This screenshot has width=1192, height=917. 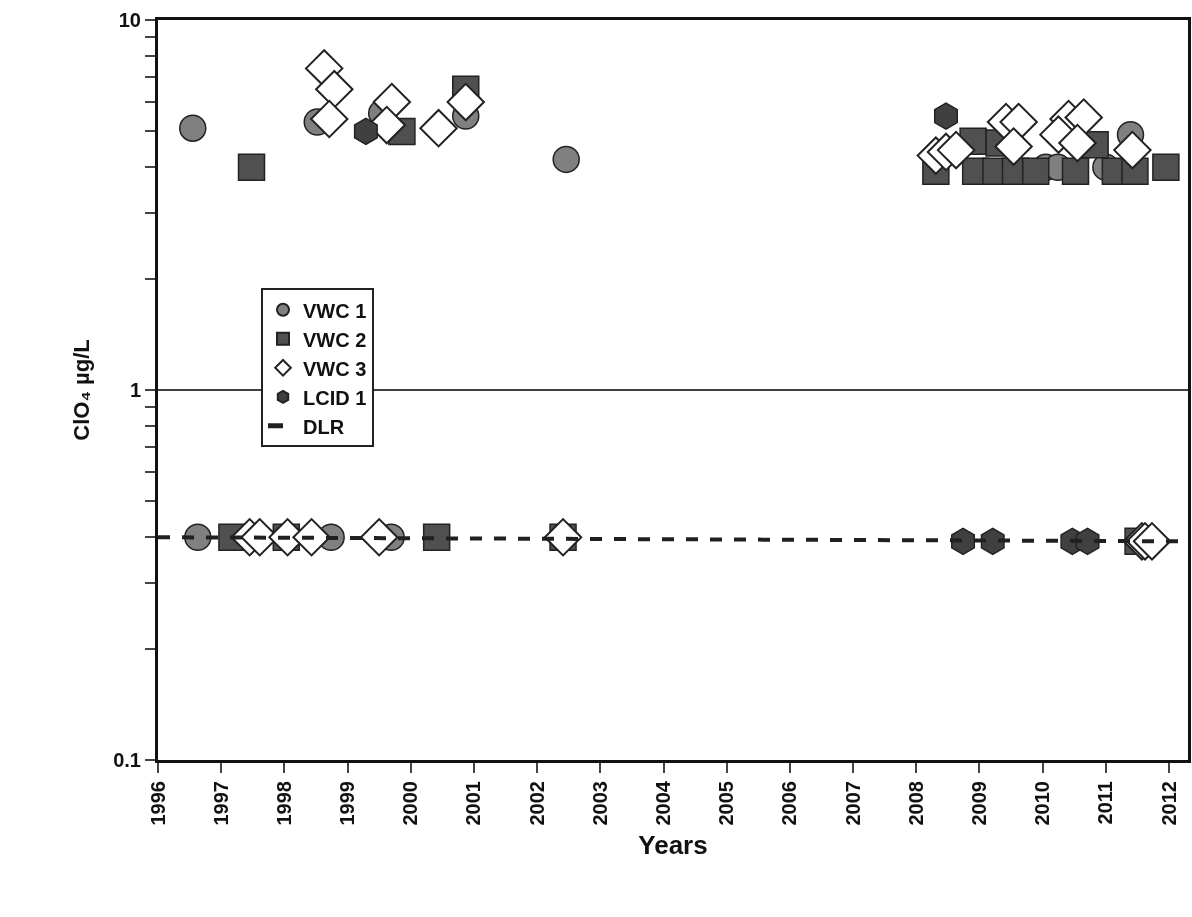 I want to click on y-axis-title: ClO₄ µg/L, so click(x=81, y=390).